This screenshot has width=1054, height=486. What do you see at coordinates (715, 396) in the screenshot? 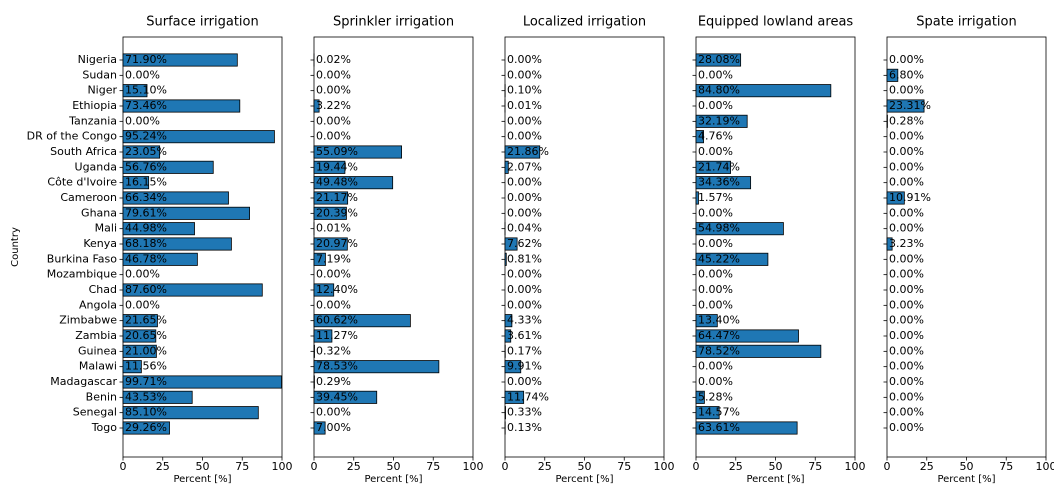
I see `value-label: 5.28%` at bounding box center [715, 396].